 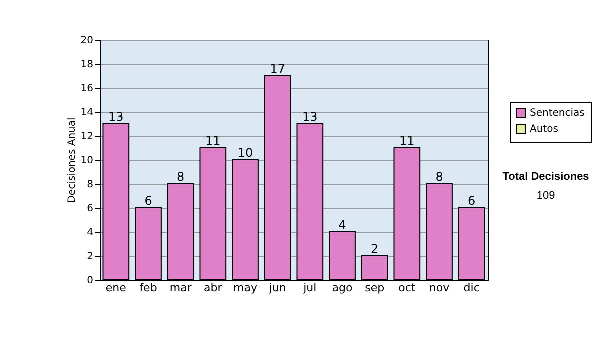 What do you see at coordinates (309, 288) in the screenshot?
I see `x-tick-label: jul` at bounding box center [309, 288].